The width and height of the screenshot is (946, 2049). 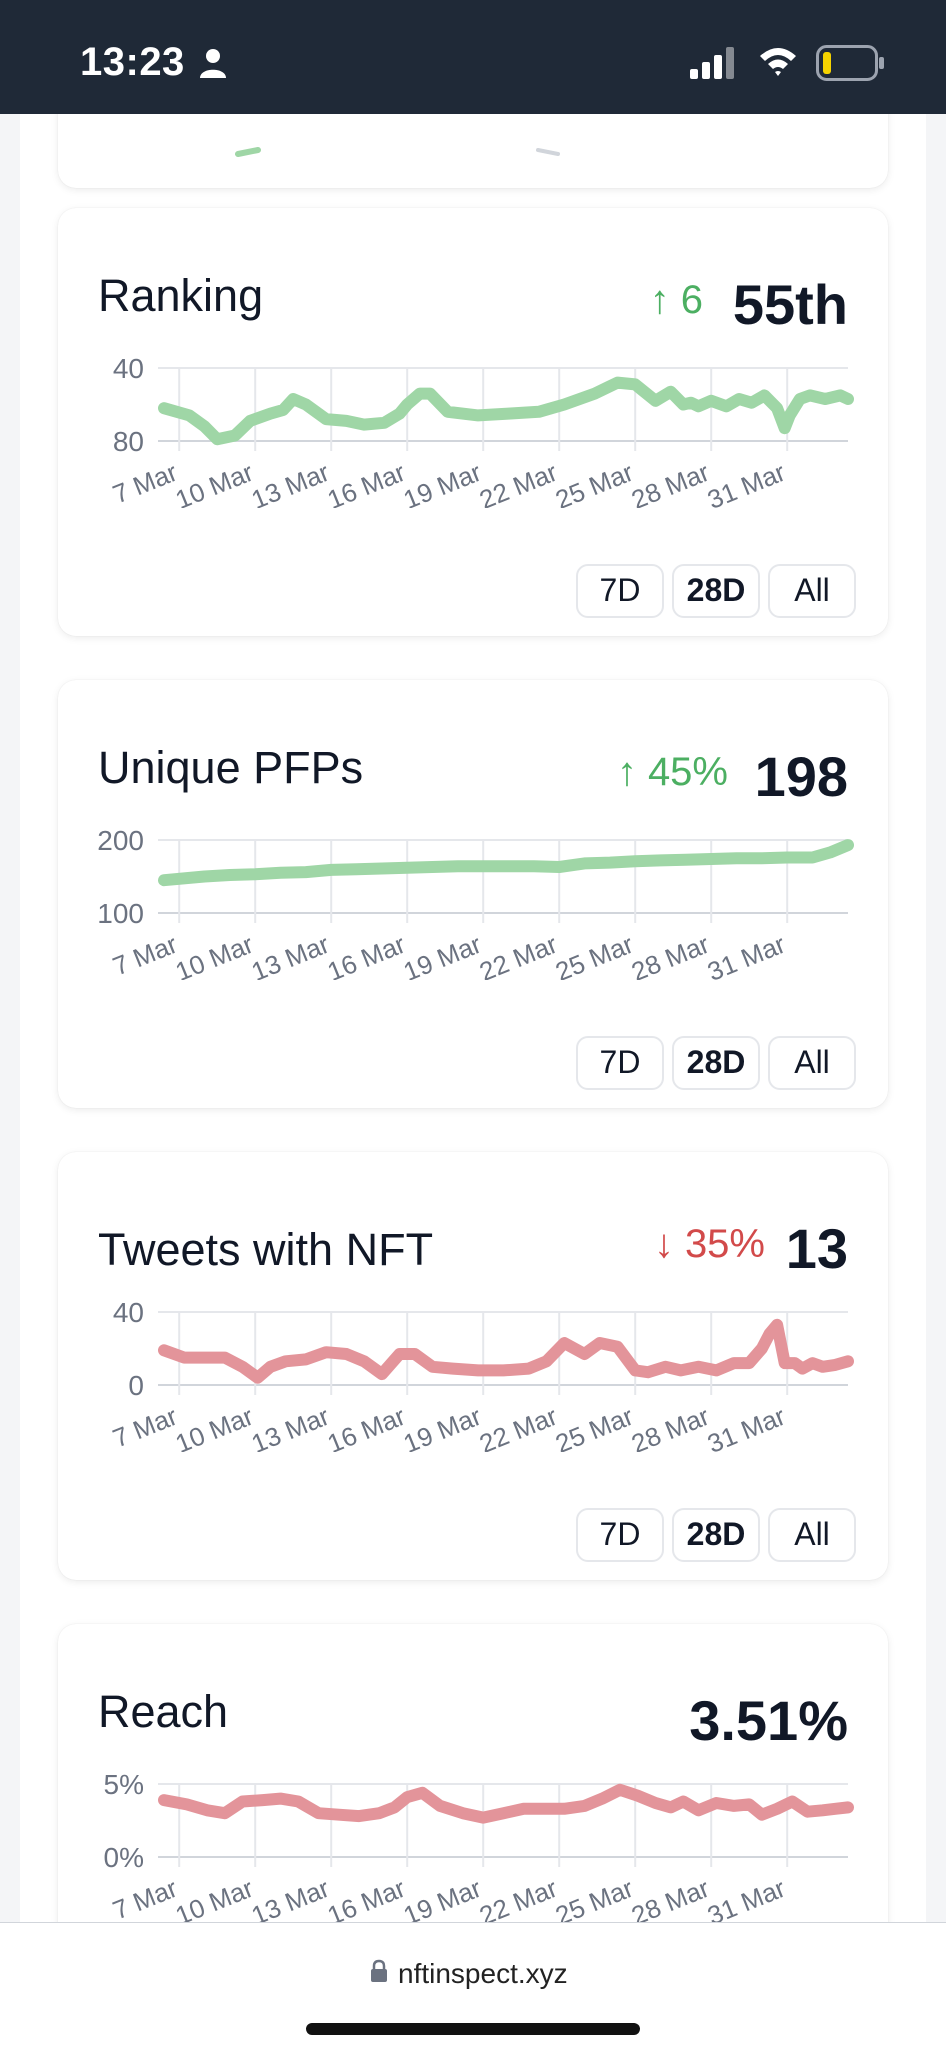 I want to click on y-tick-label: 0, so click(x=136, y=1385).